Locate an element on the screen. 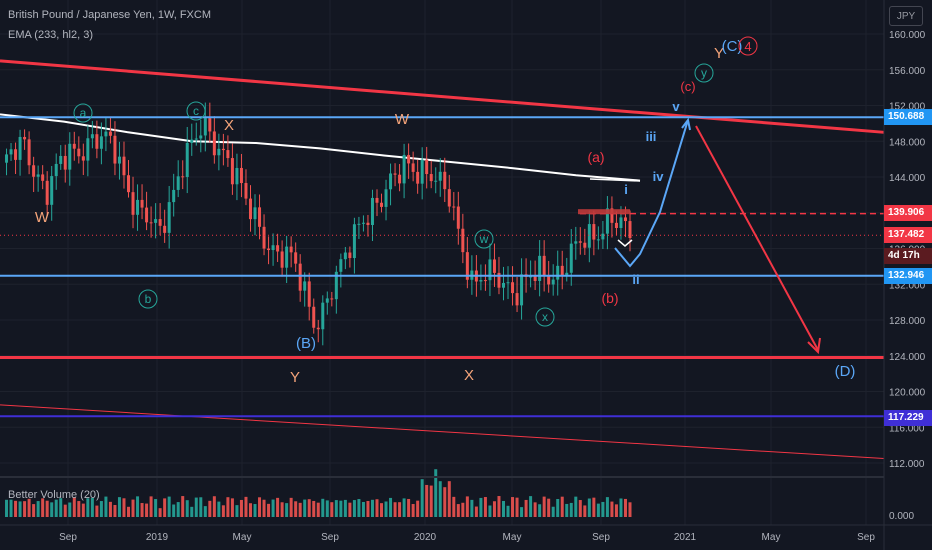 Image resolution: width=932 pixels, height=550 pixels. blue-projection-path is located at coordinates (651, 193).